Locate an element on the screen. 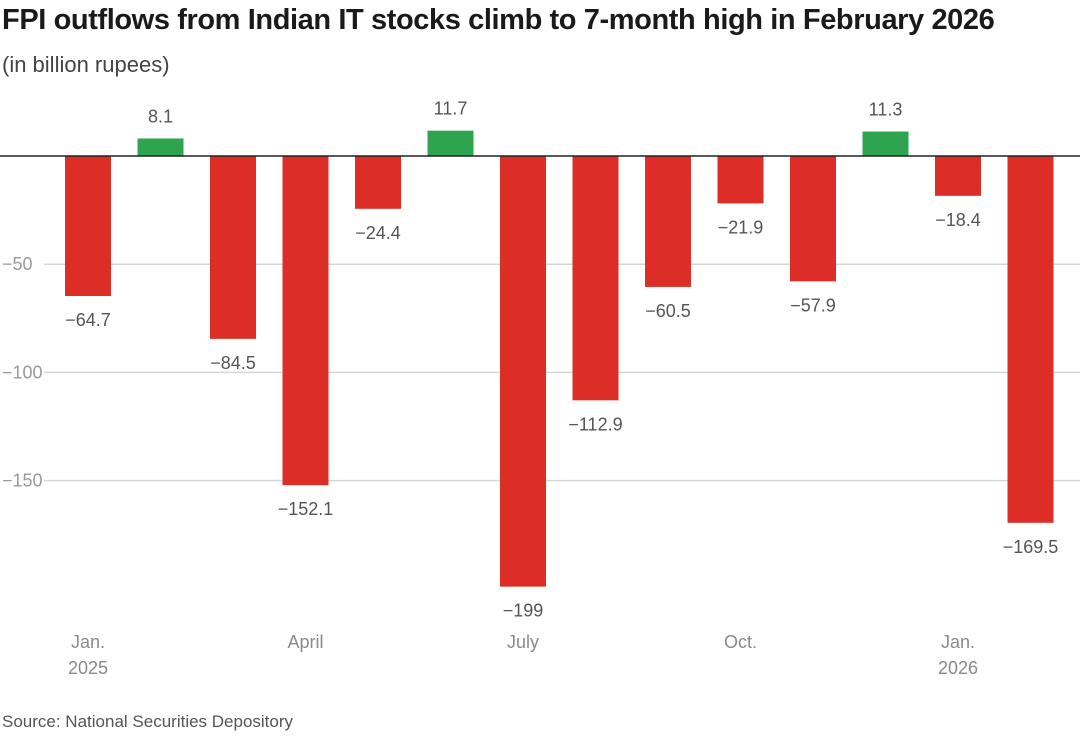 This screenshot has height=736, width=1080. x-axis-ticks: Jan. 2025 April July Oct. Jan. 2026 is located at coordinates (523, 655).